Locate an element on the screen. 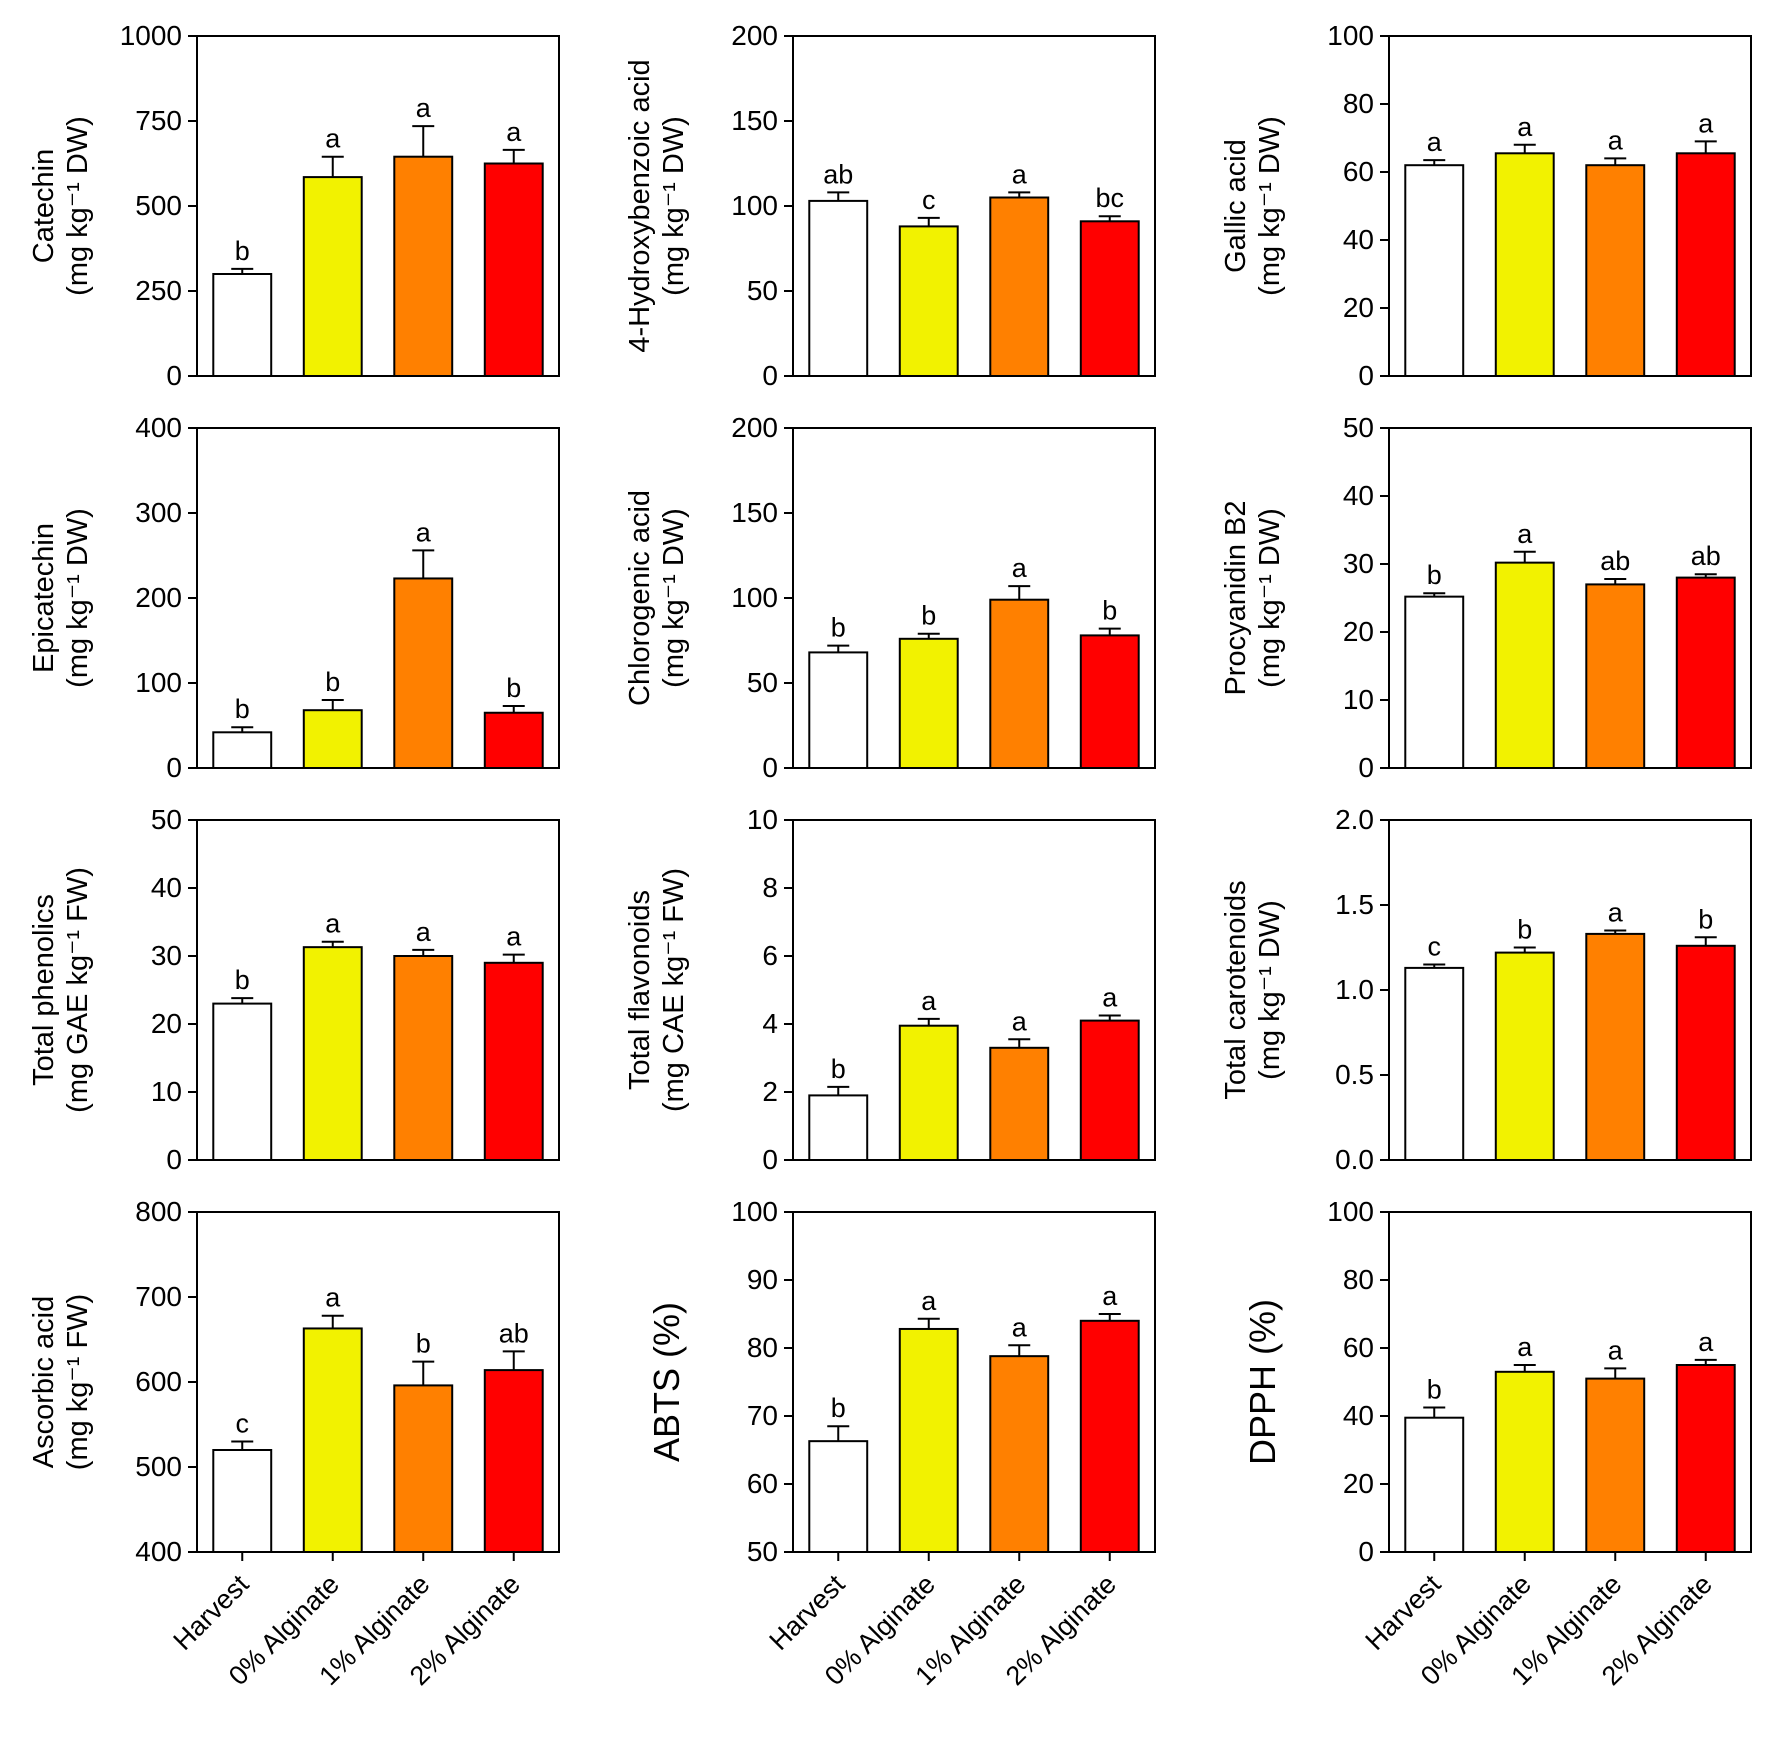 Image resolution: width=1792 pixels, height=1748 pixels. y-tick-label: 1000 is located at coordinates (151, 35).